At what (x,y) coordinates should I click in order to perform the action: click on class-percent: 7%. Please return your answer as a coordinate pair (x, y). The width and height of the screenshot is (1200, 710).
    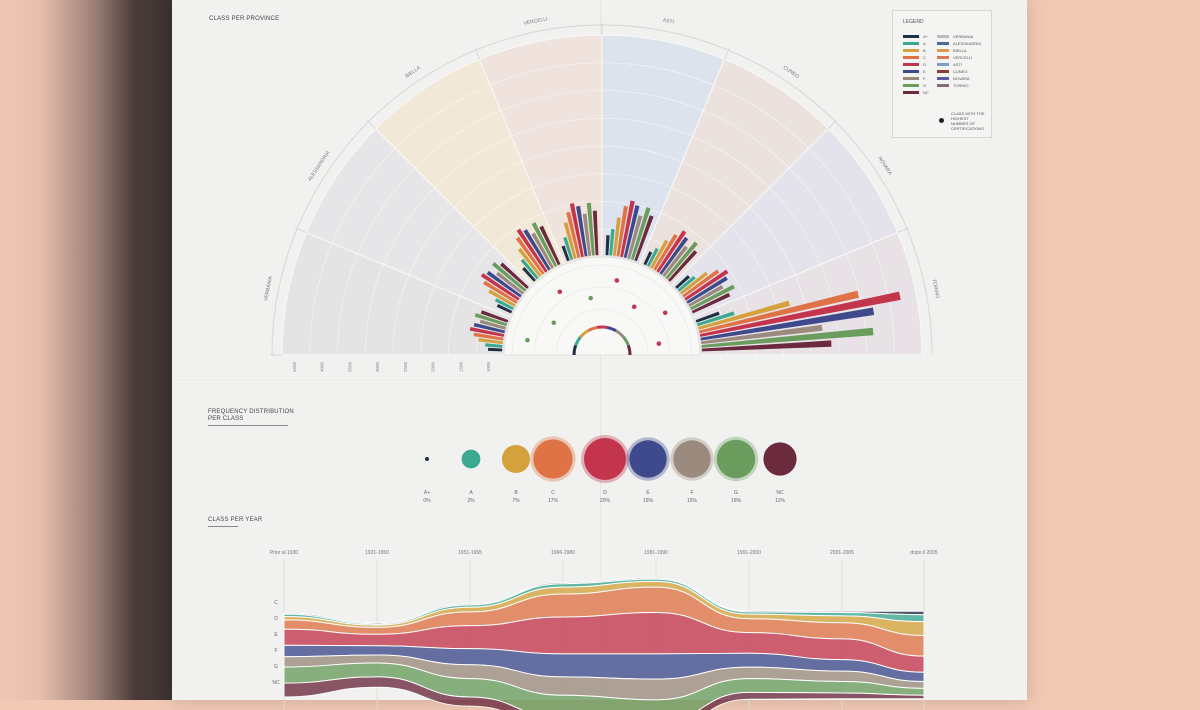
    Looking at the image, I should click on (516, 501).